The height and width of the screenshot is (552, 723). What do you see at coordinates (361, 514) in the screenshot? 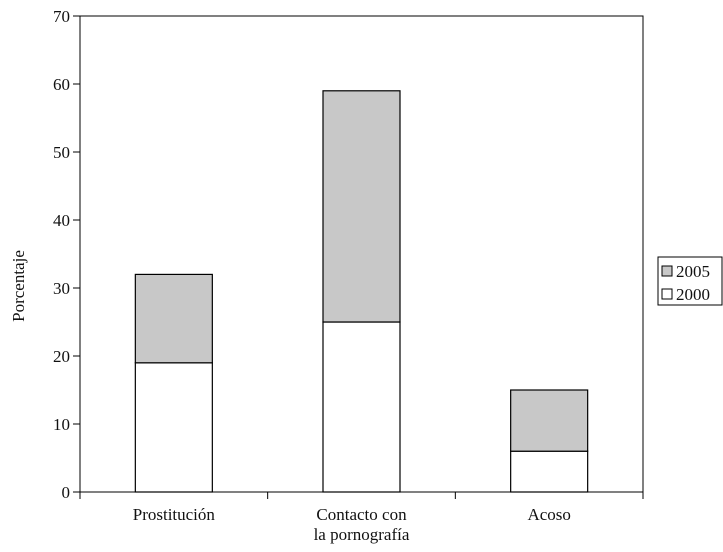
I see `x-tick-label-line: Contacto con` at bounding box center [361, 514].